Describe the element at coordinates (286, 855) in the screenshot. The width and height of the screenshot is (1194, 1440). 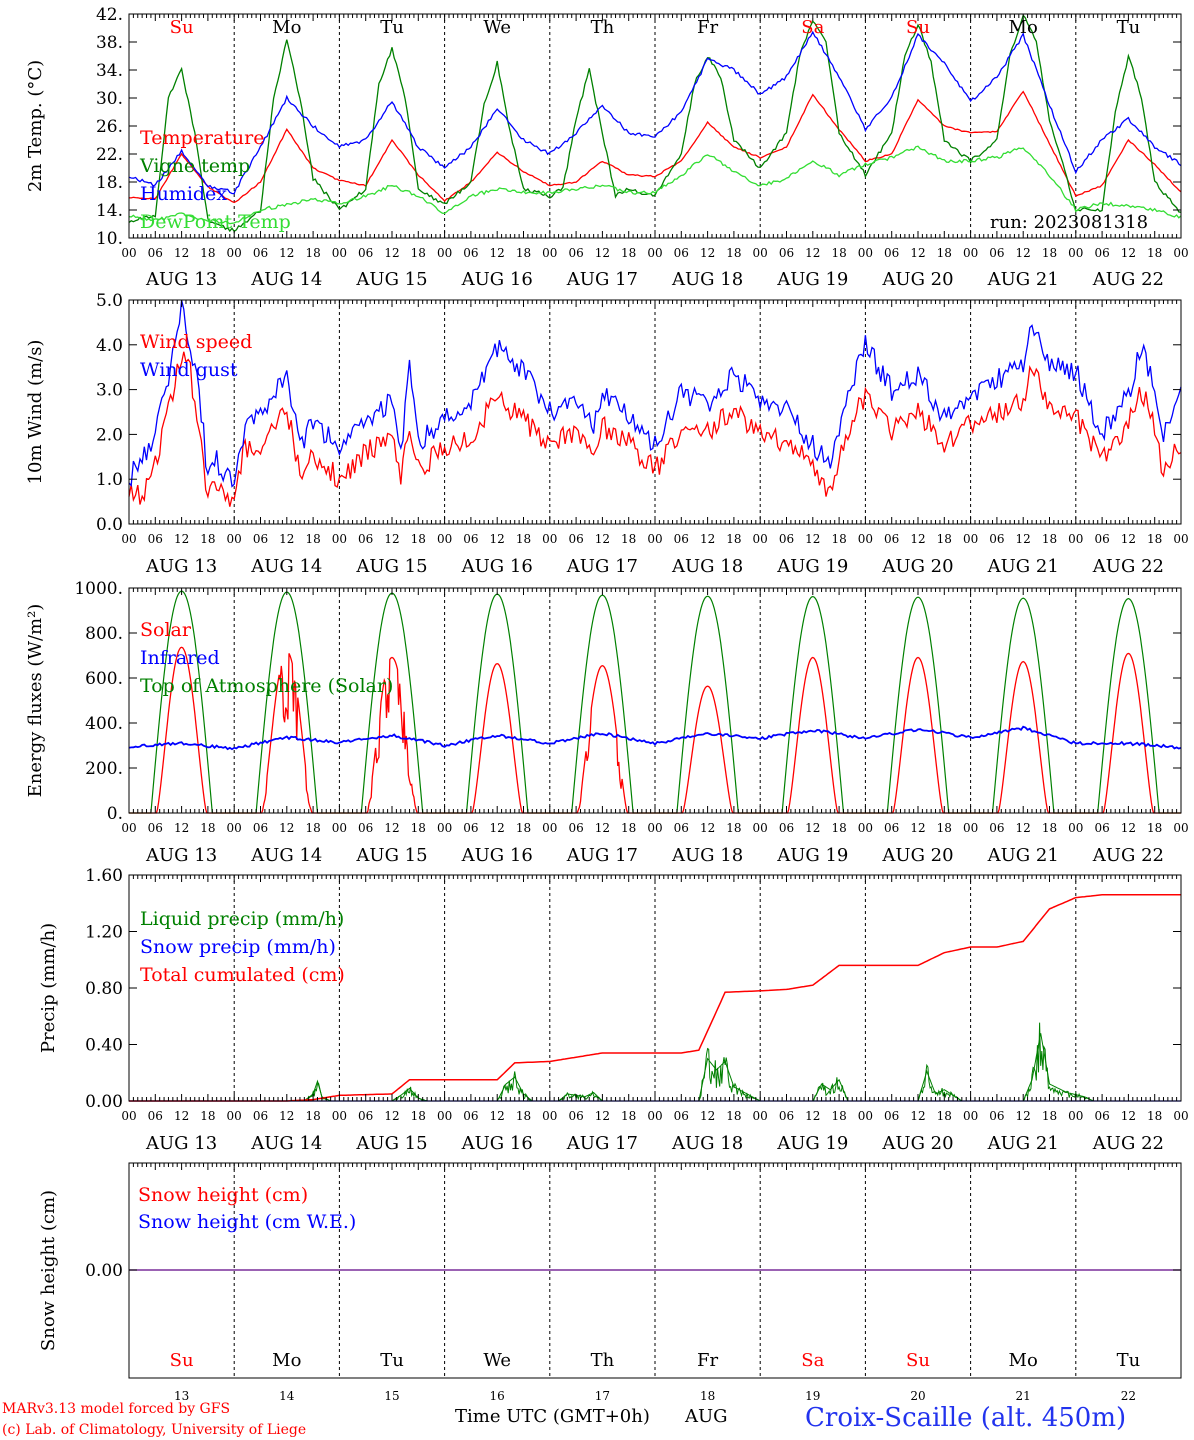
I see `date-label: AUG 14` at that location.